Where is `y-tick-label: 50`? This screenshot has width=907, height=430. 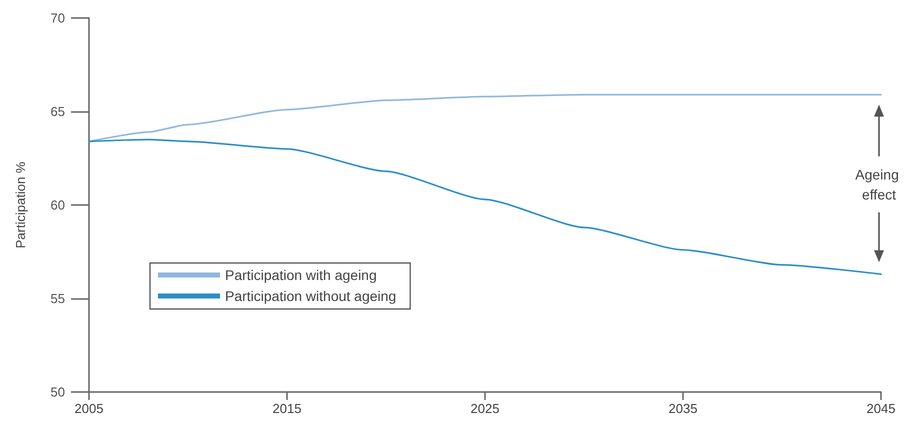
y-tick-label: 50 is located at coordinates (57, 392).